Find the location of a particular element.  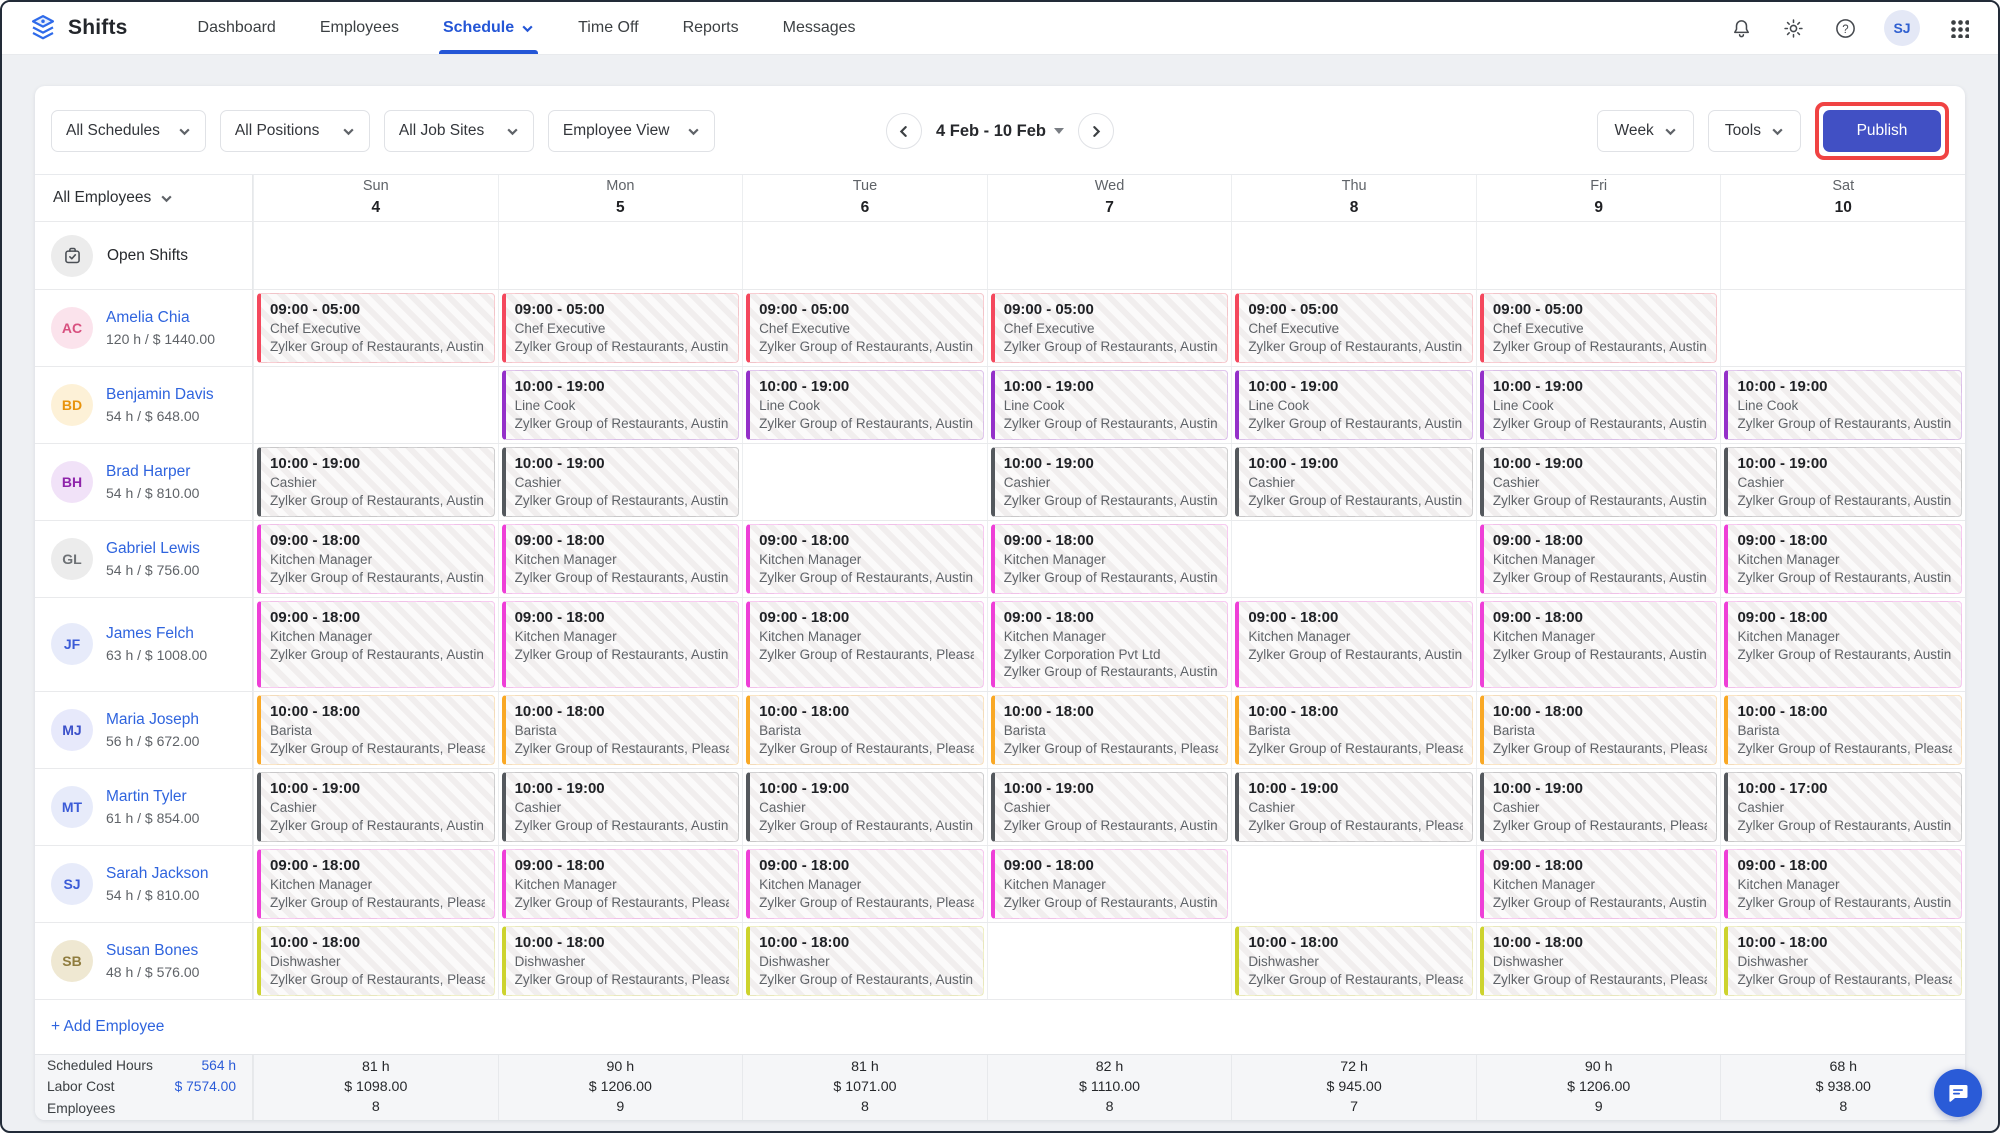

schedules-filter-dropdown: All Schedules is located at coordinates (128, 131).